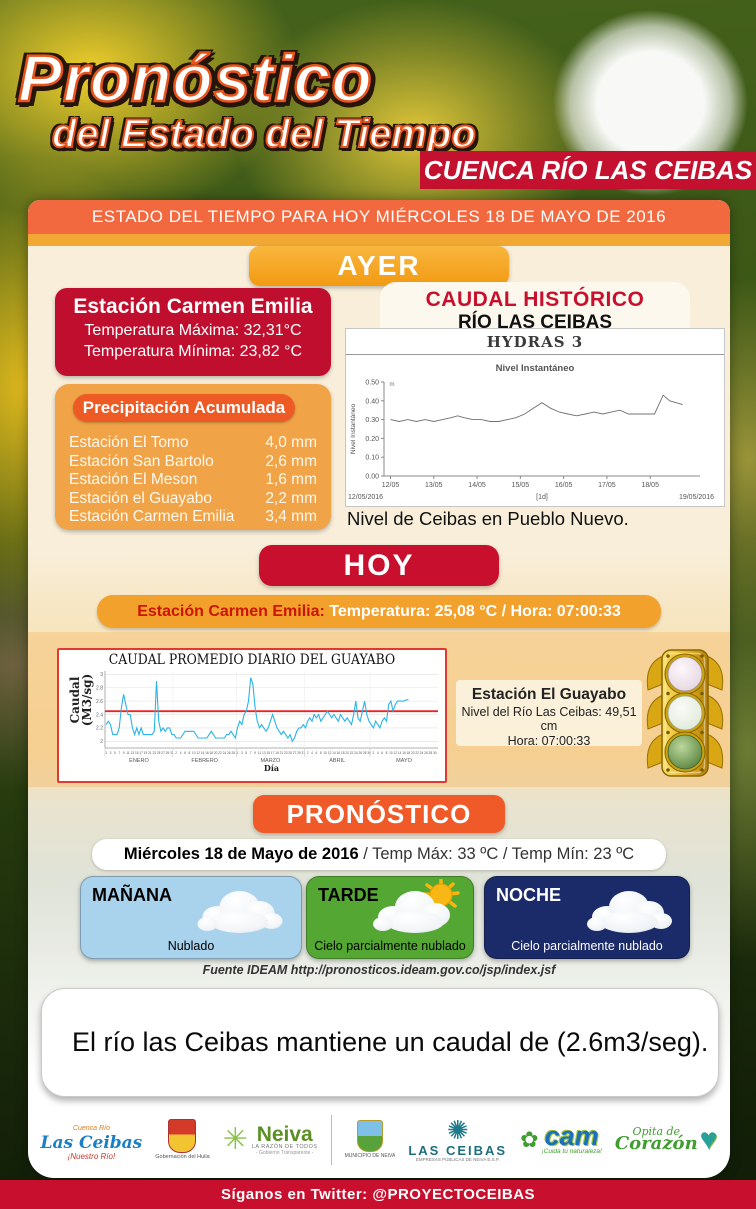  Describe the element at coordinates (372, 383) in the screenshot. I see `svg-text: 0.50` at that location.